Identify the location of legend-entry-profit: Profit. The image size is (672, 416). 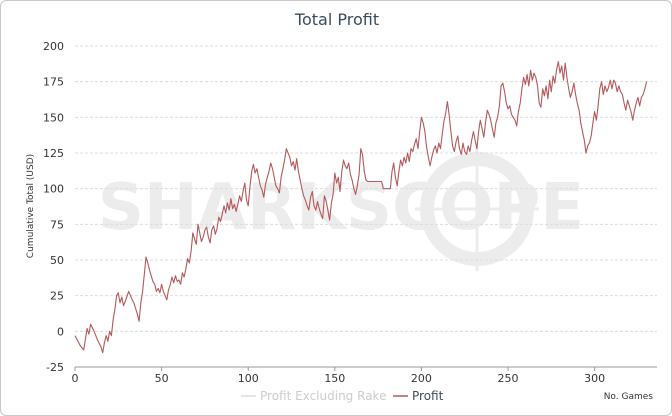
(428, 396).